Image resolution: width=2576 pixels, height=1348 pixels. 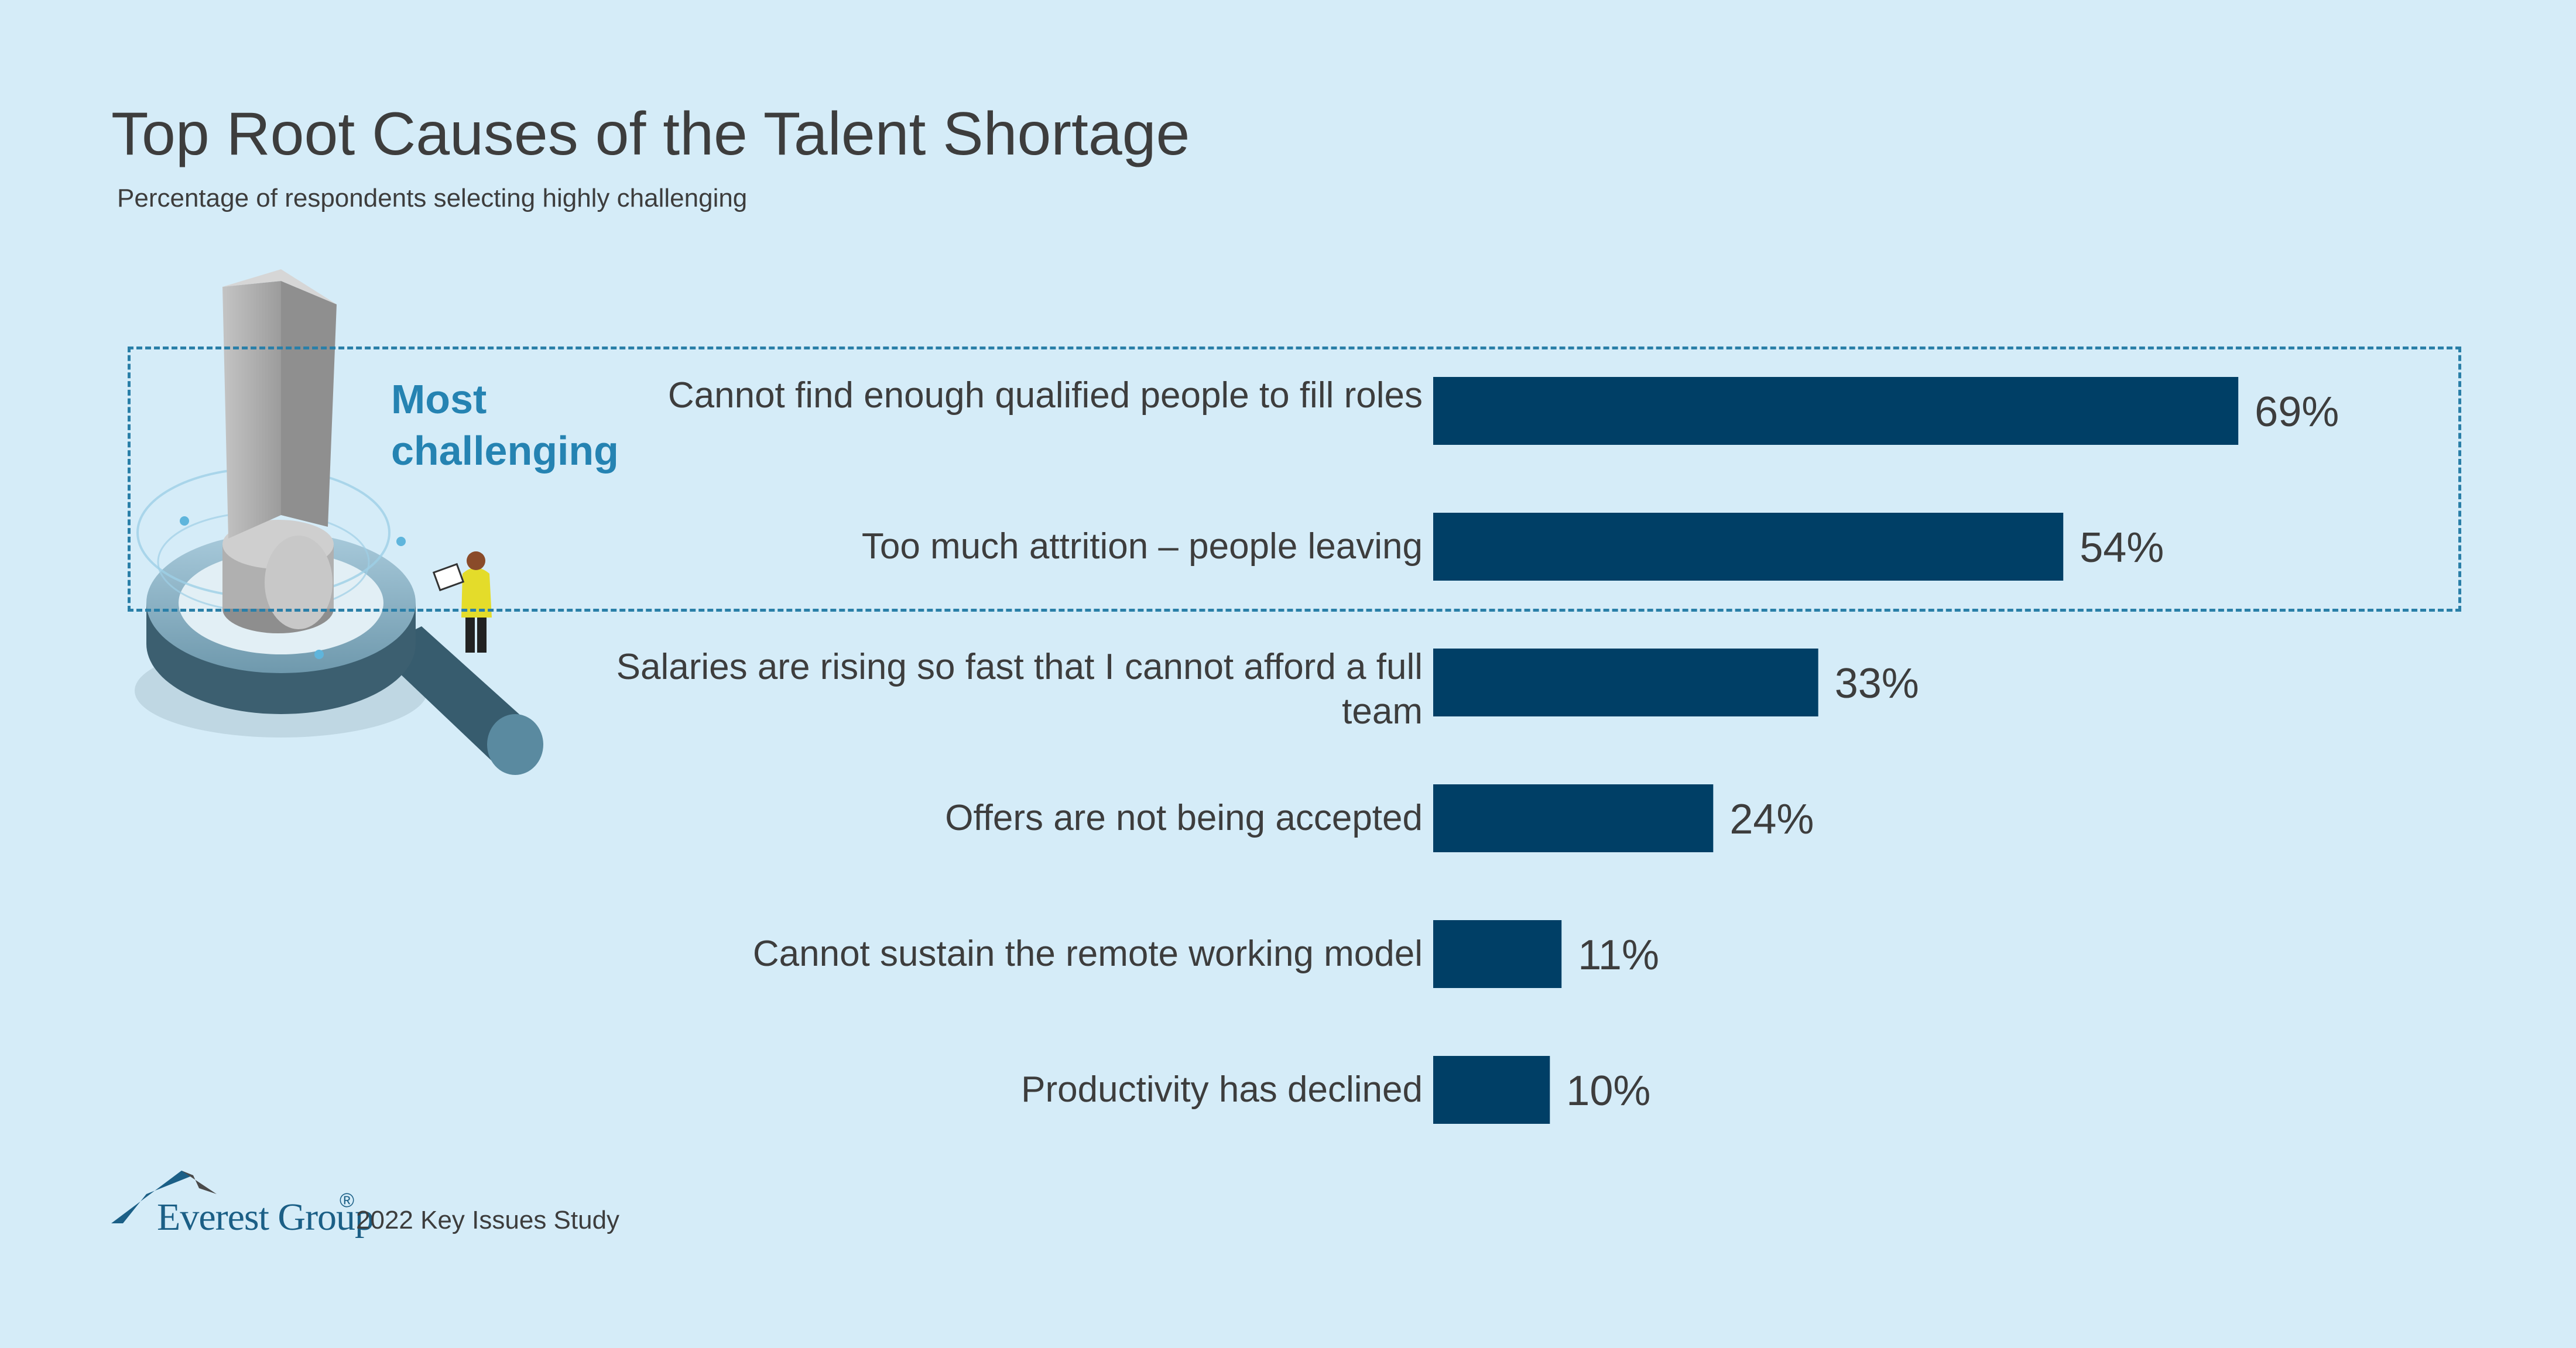 What do you see at coordinates (488, 1220) in the screenshot?
I see `source-note: 2022 Key Issues Study` at bounding box center [488, 1220].